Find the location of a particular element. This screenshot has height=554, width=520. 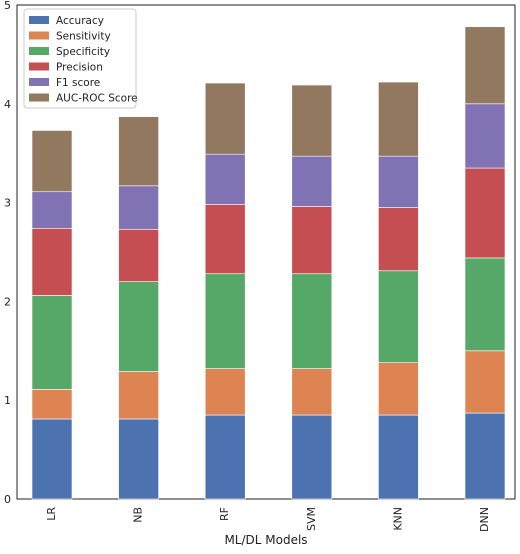

legend-swatch-specificity is located at coordinates (39, 51).